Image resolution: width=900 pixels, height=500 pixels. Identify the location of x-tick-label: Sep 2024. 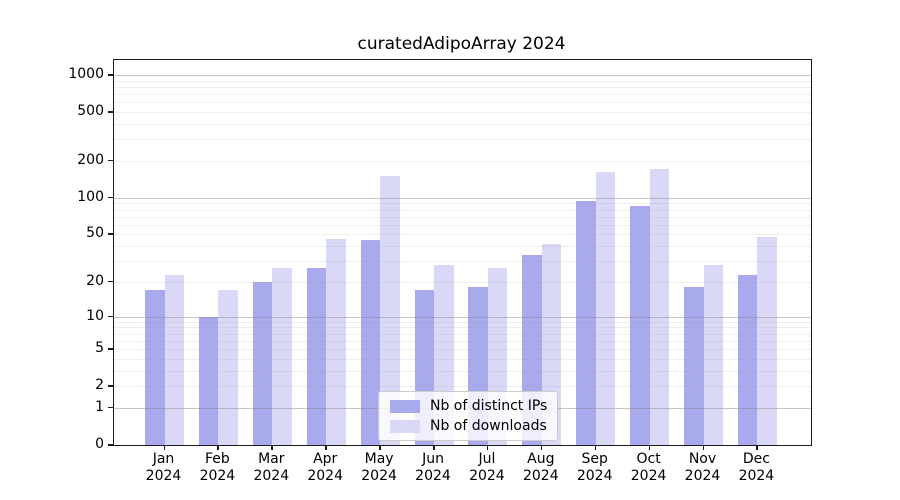
(594, 467).